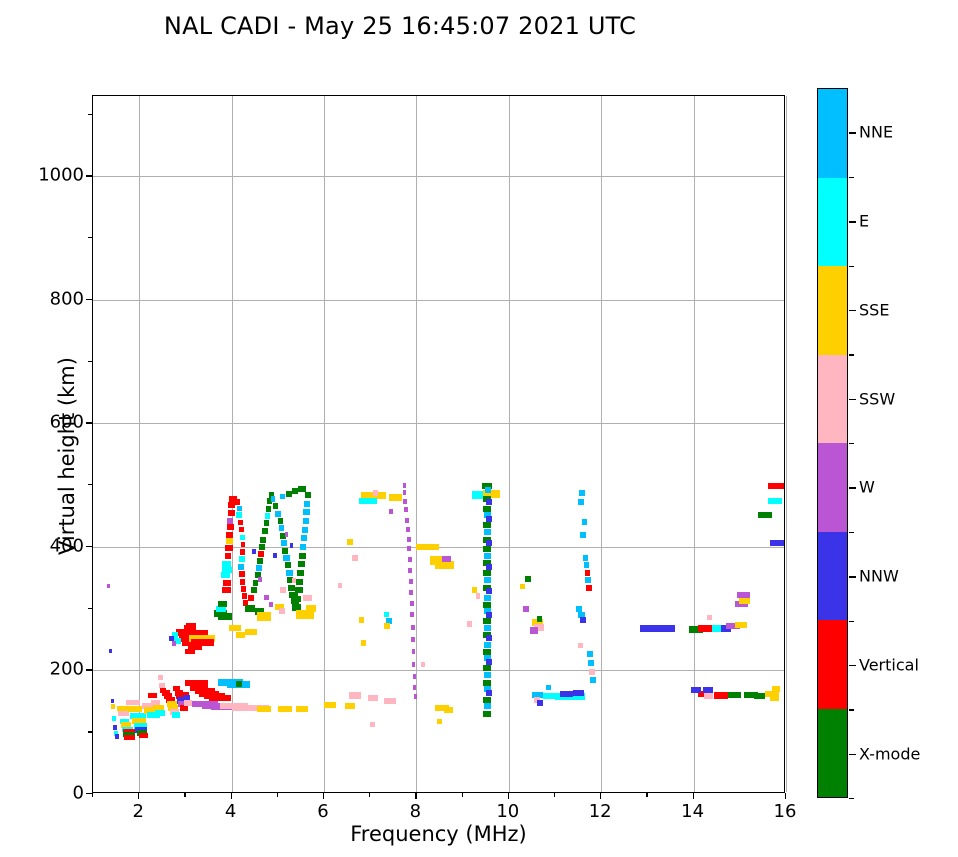 The width and height of the screenshot is (958, 857). I want to click on gridline-horizontal, so click(438, 300).